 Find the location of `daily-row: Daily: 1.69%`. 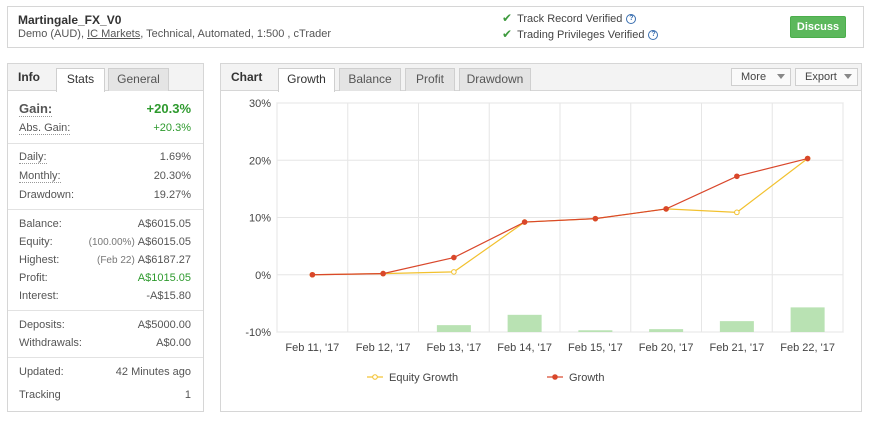

daily-row: Daily: 1.69% is located at coordinates (105, 158).